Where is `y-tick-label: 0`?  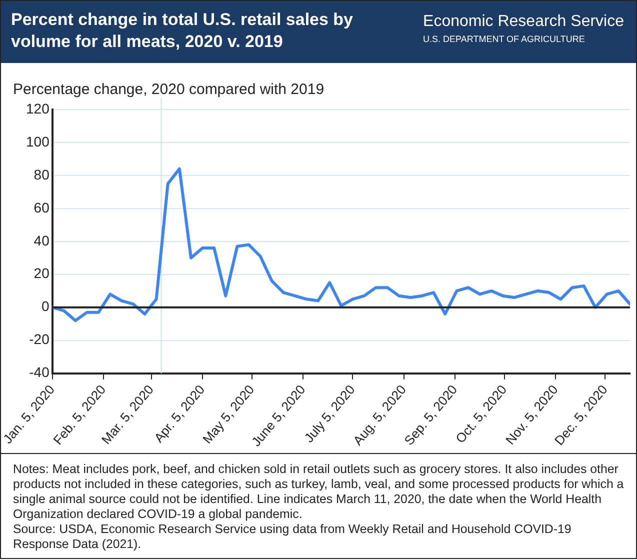 y-tick-label: 0 is located at coordinates (46, 306).